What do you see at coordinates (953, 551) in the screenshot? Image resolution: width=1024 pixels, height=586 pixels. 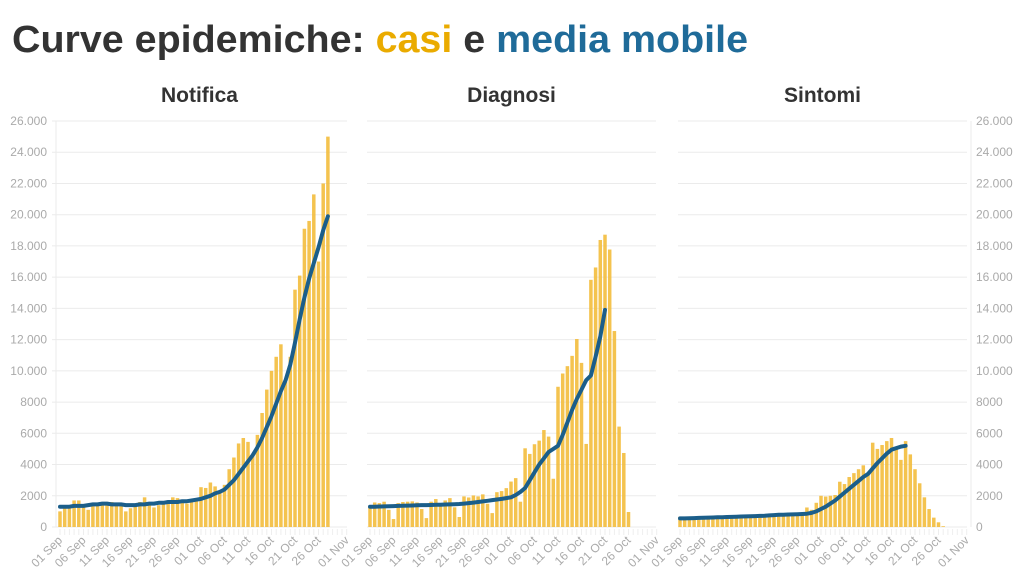 I see `x-tick-label: 01 Nov` at bounding box center [953, 551].